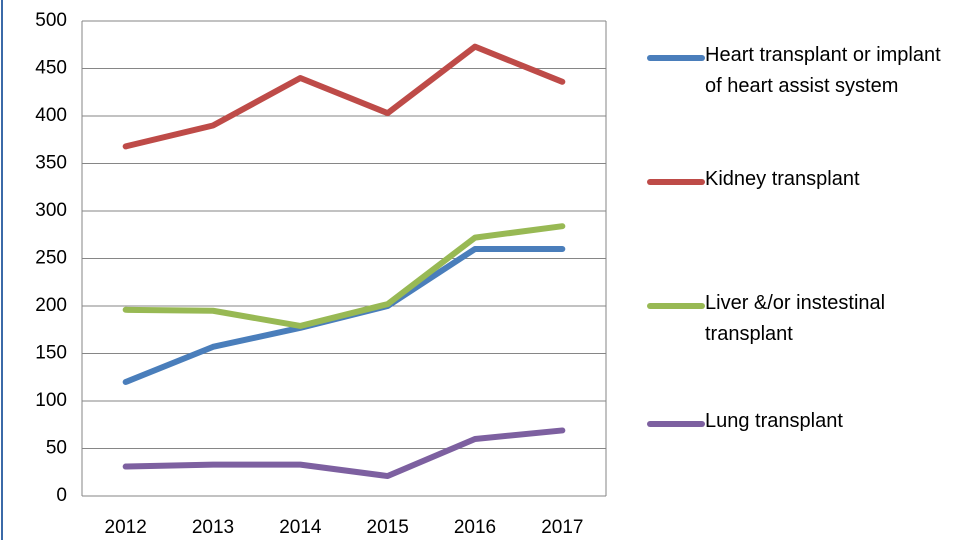  Describe the element at coordinates (51, 353) in the screenshot. I see `y-tick-label: 150` at that location.